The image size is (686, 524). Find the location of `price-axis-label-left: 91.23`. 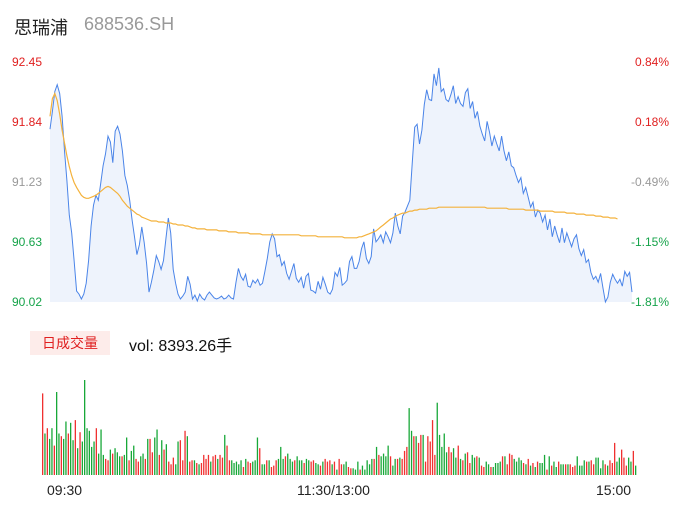

price-axis-label-left: 91.23 is located at coordinates (27, 182).